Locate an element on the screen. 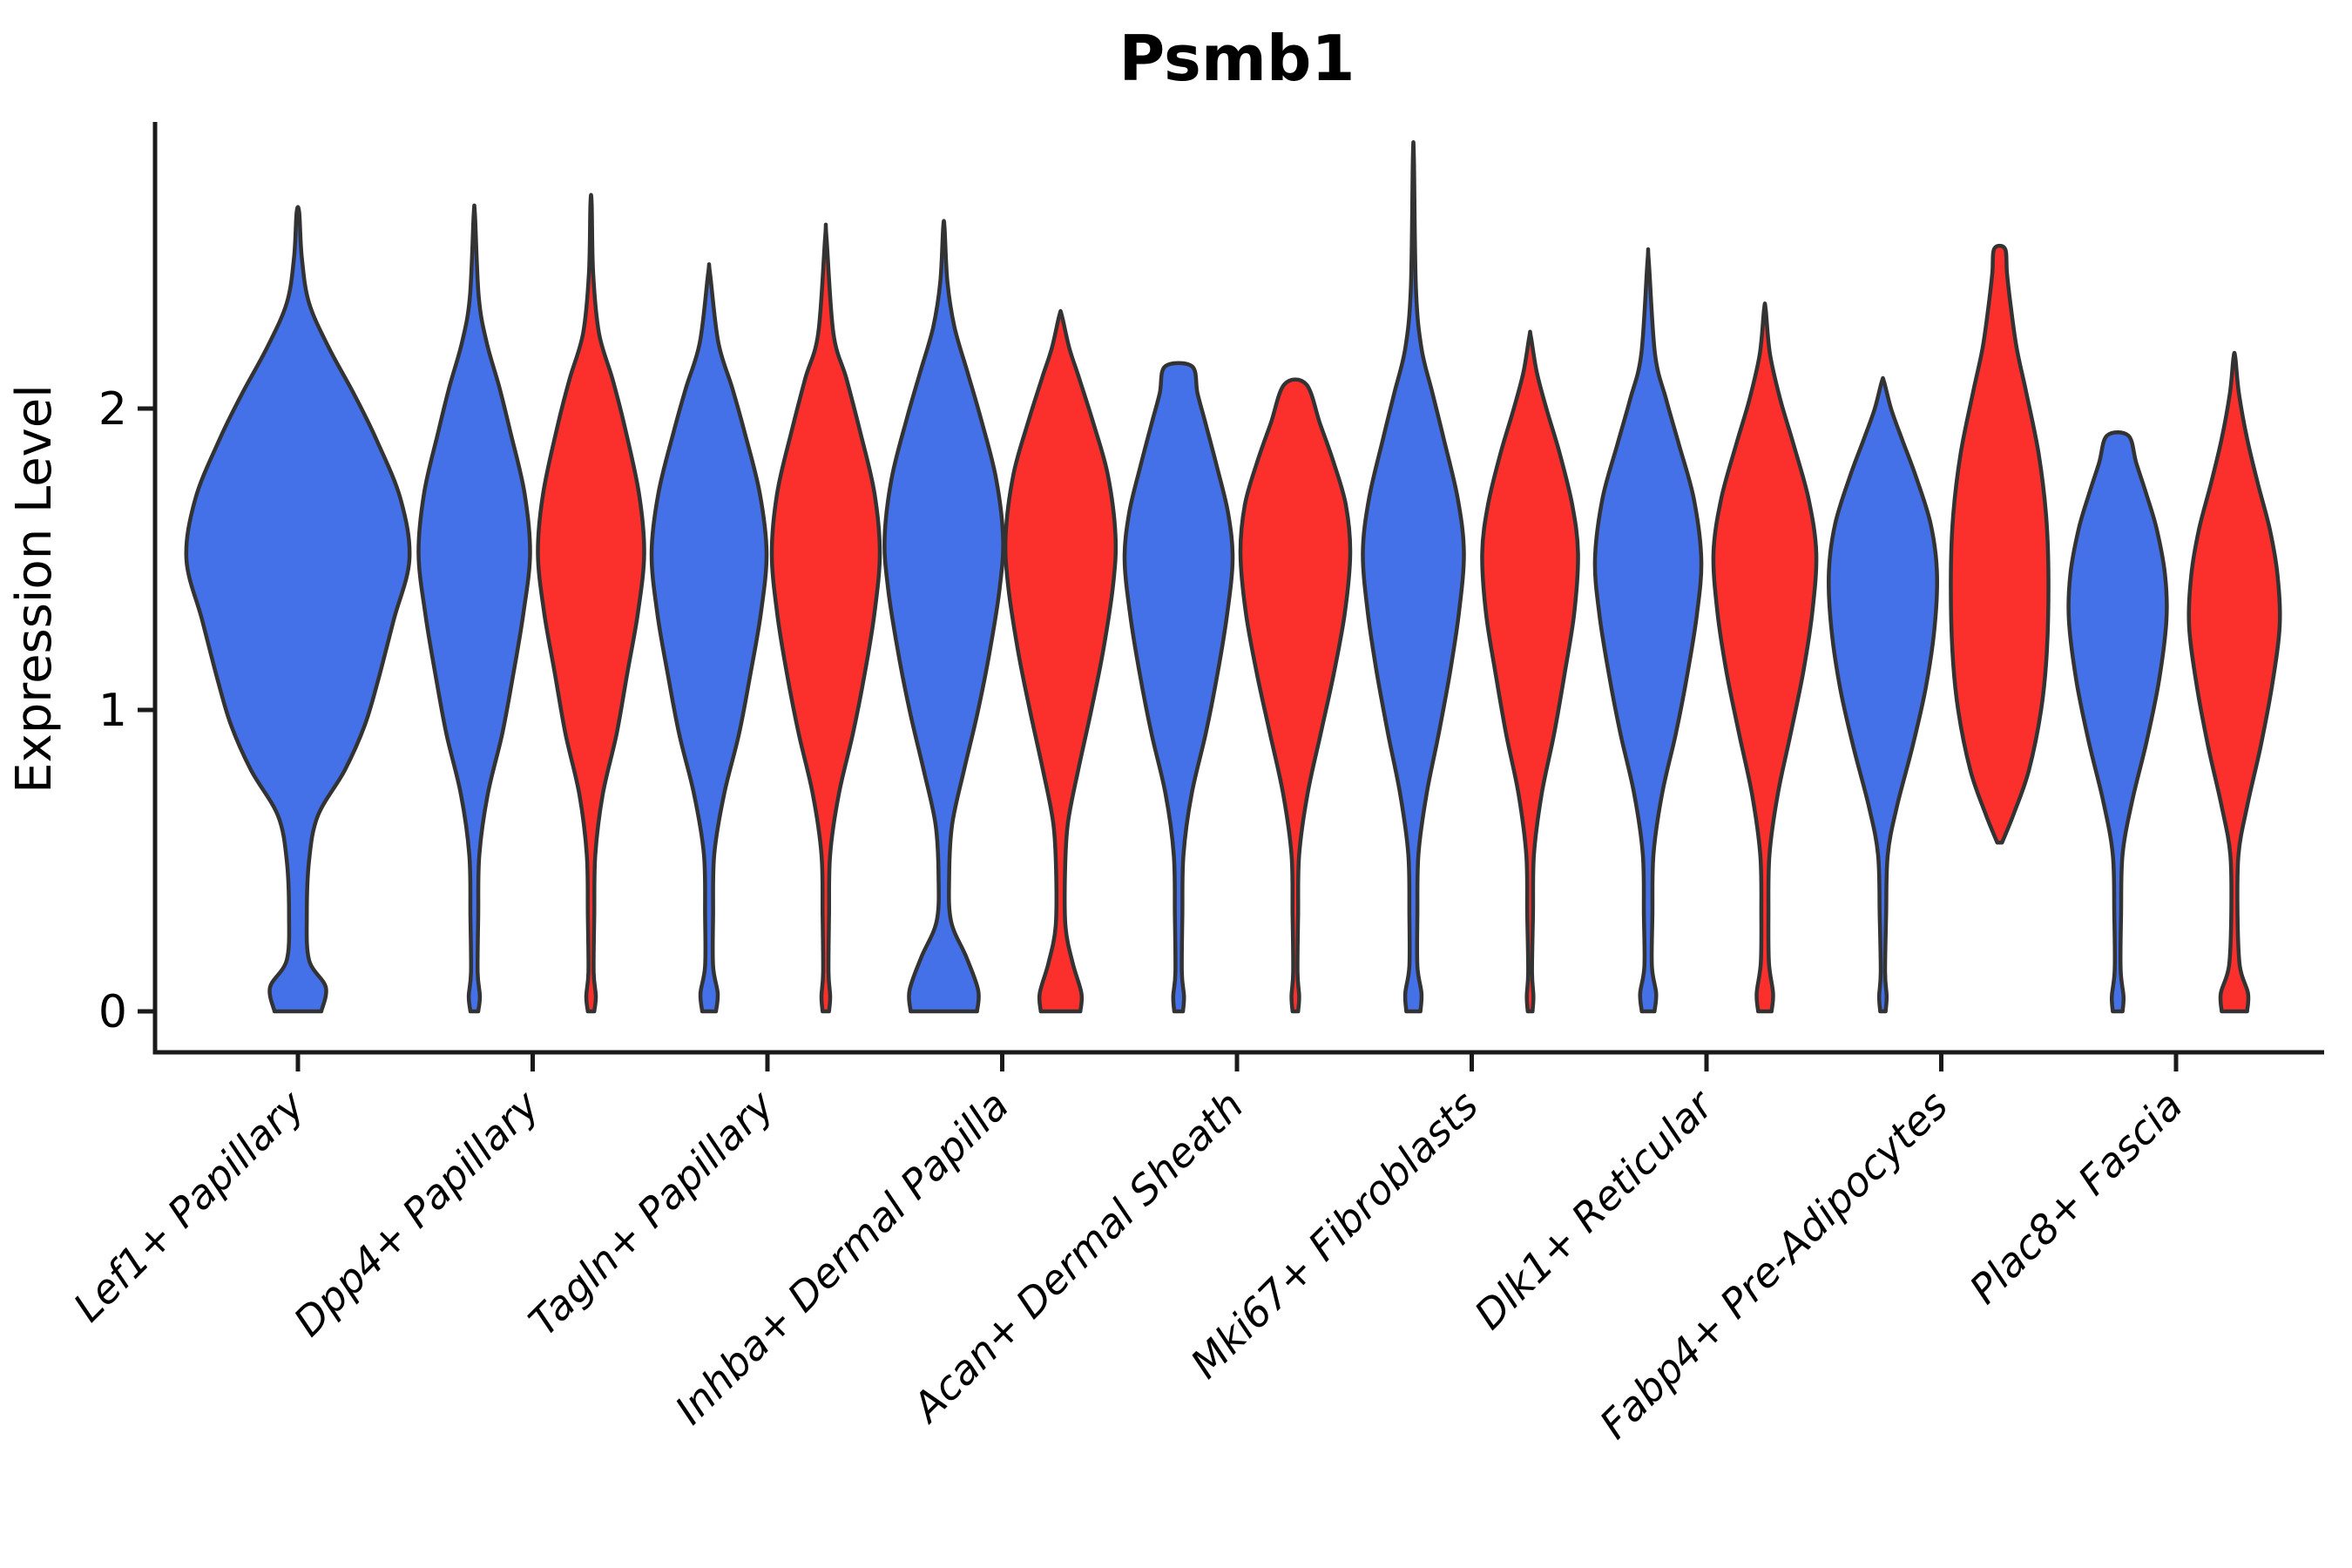 This screenshot has height=1568, width=2352. violin-3-red is located at coordinates (1061, 661).